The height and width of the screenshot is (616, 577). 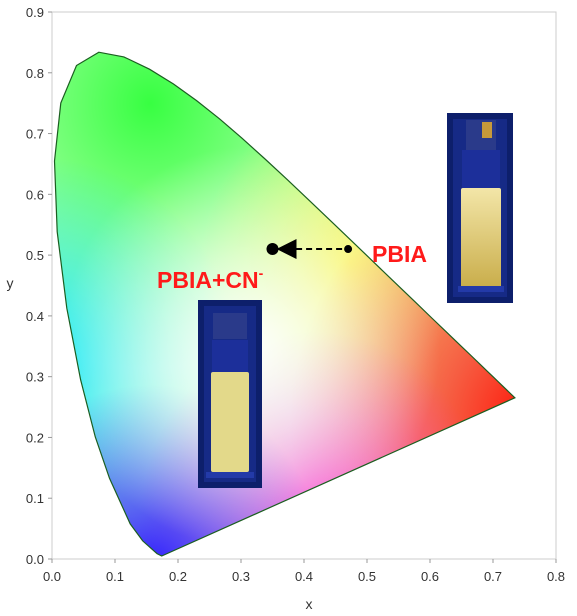 I want to click on x-tick-label: 0.0, so click(x=52, y=576).